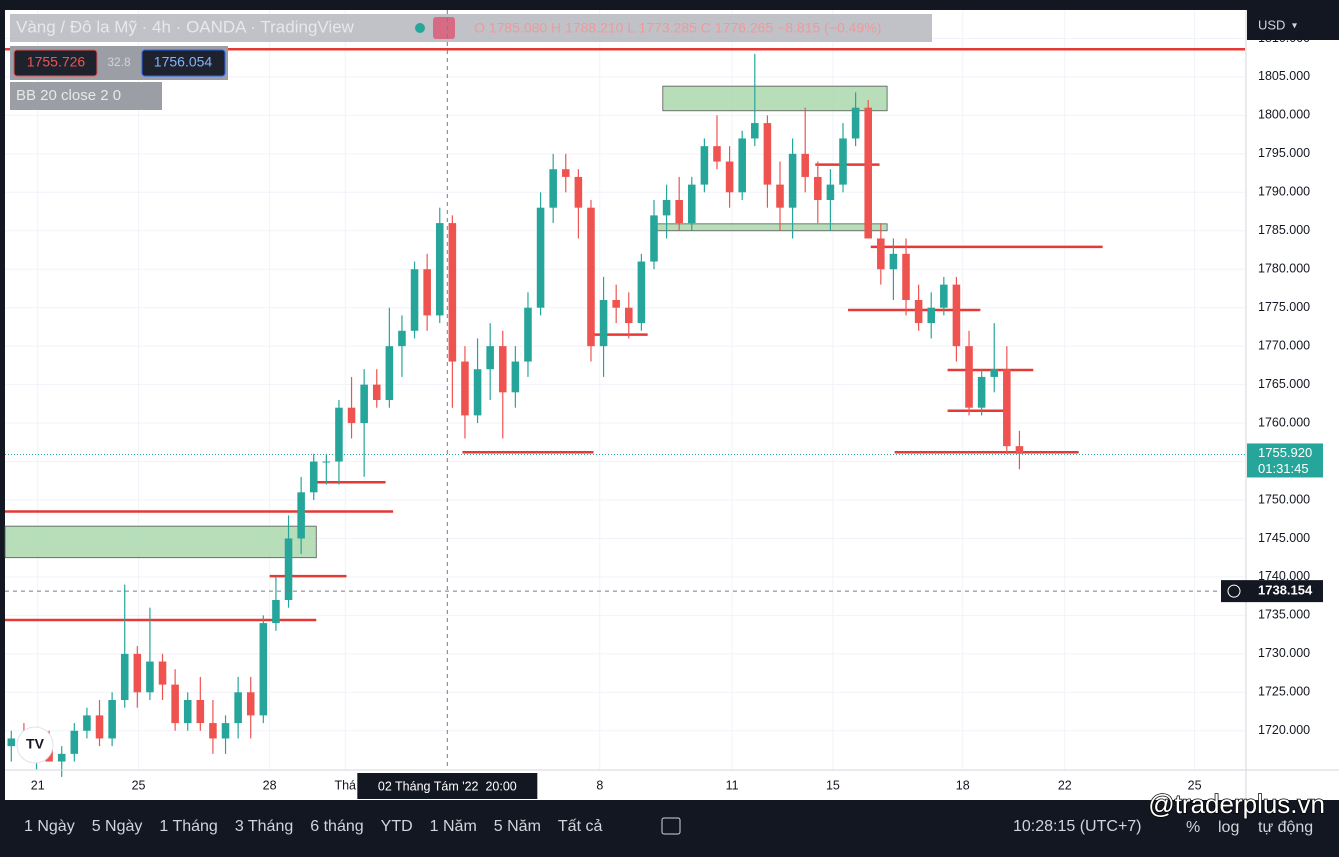  What do you see at coordinates (1284, 576) in the screenshot?
I see `y-tick-label: 1740.000` at bounding box center [1284, 576].